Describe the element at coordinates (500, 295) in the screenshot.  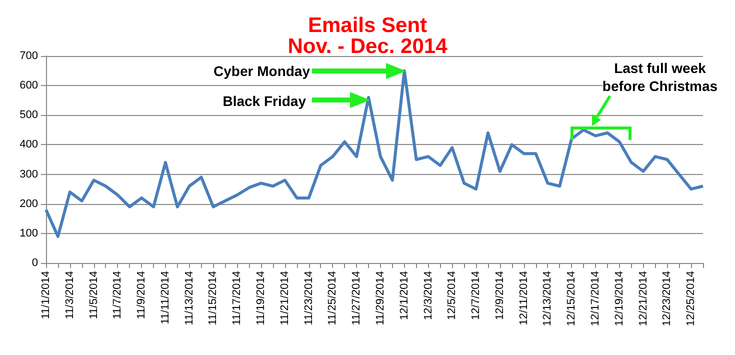
I see `x-tick-label: 12/9/2014` at that location.